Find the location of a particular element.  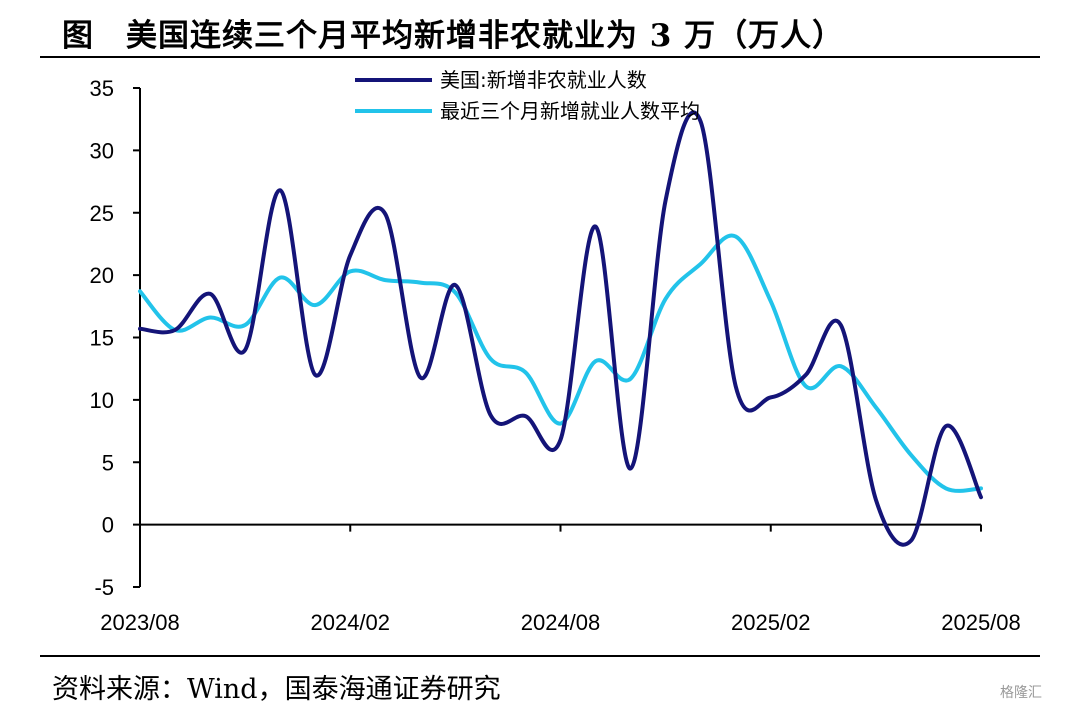

source-note: 资料来源：Wind，国泰海通证券研究 is located at coordinates (276, 689).